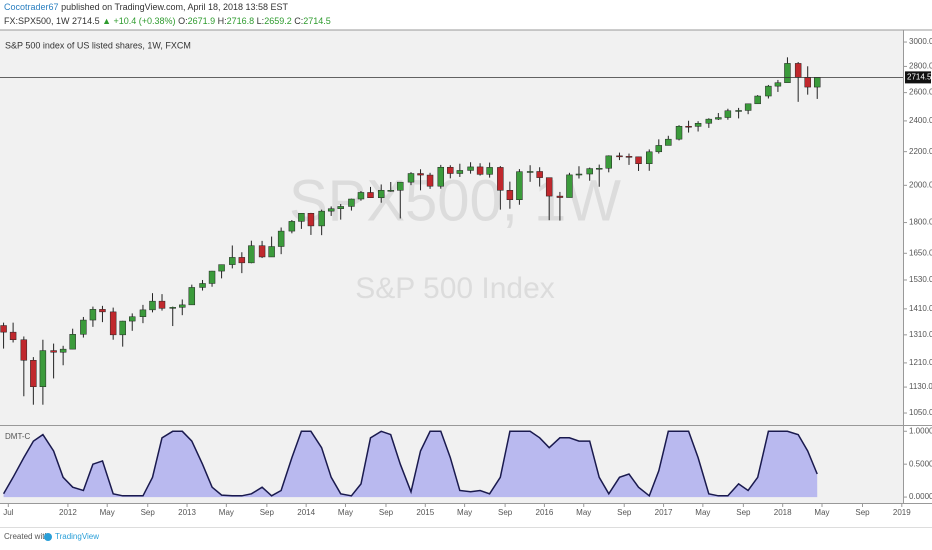 The width and height of the screenshot is (932, 550). What do you see at coordinates (920, 184) in the screenshot?
I see `y-tick-label: 2000.0` at bounding box center [920, 184].